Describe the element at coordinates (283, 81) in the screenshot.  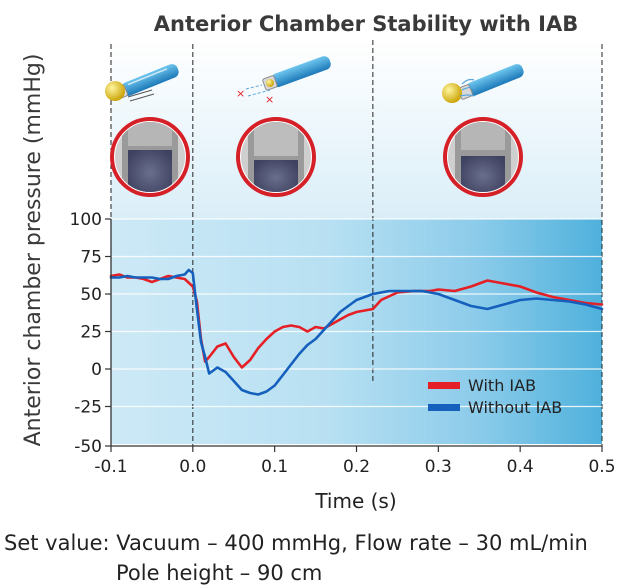
I see `occlusion-break-instrument-icon: × ×` at that location.